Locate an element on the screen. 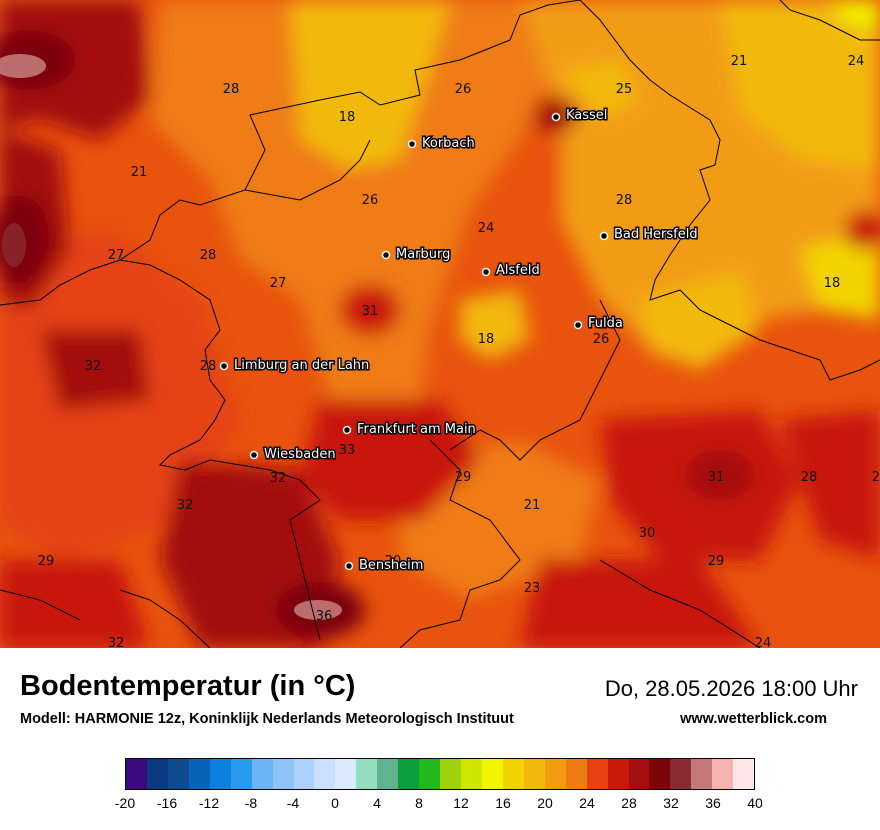 The image size is (880, 830). value-label: 33 is located at coordinates (347, 450).